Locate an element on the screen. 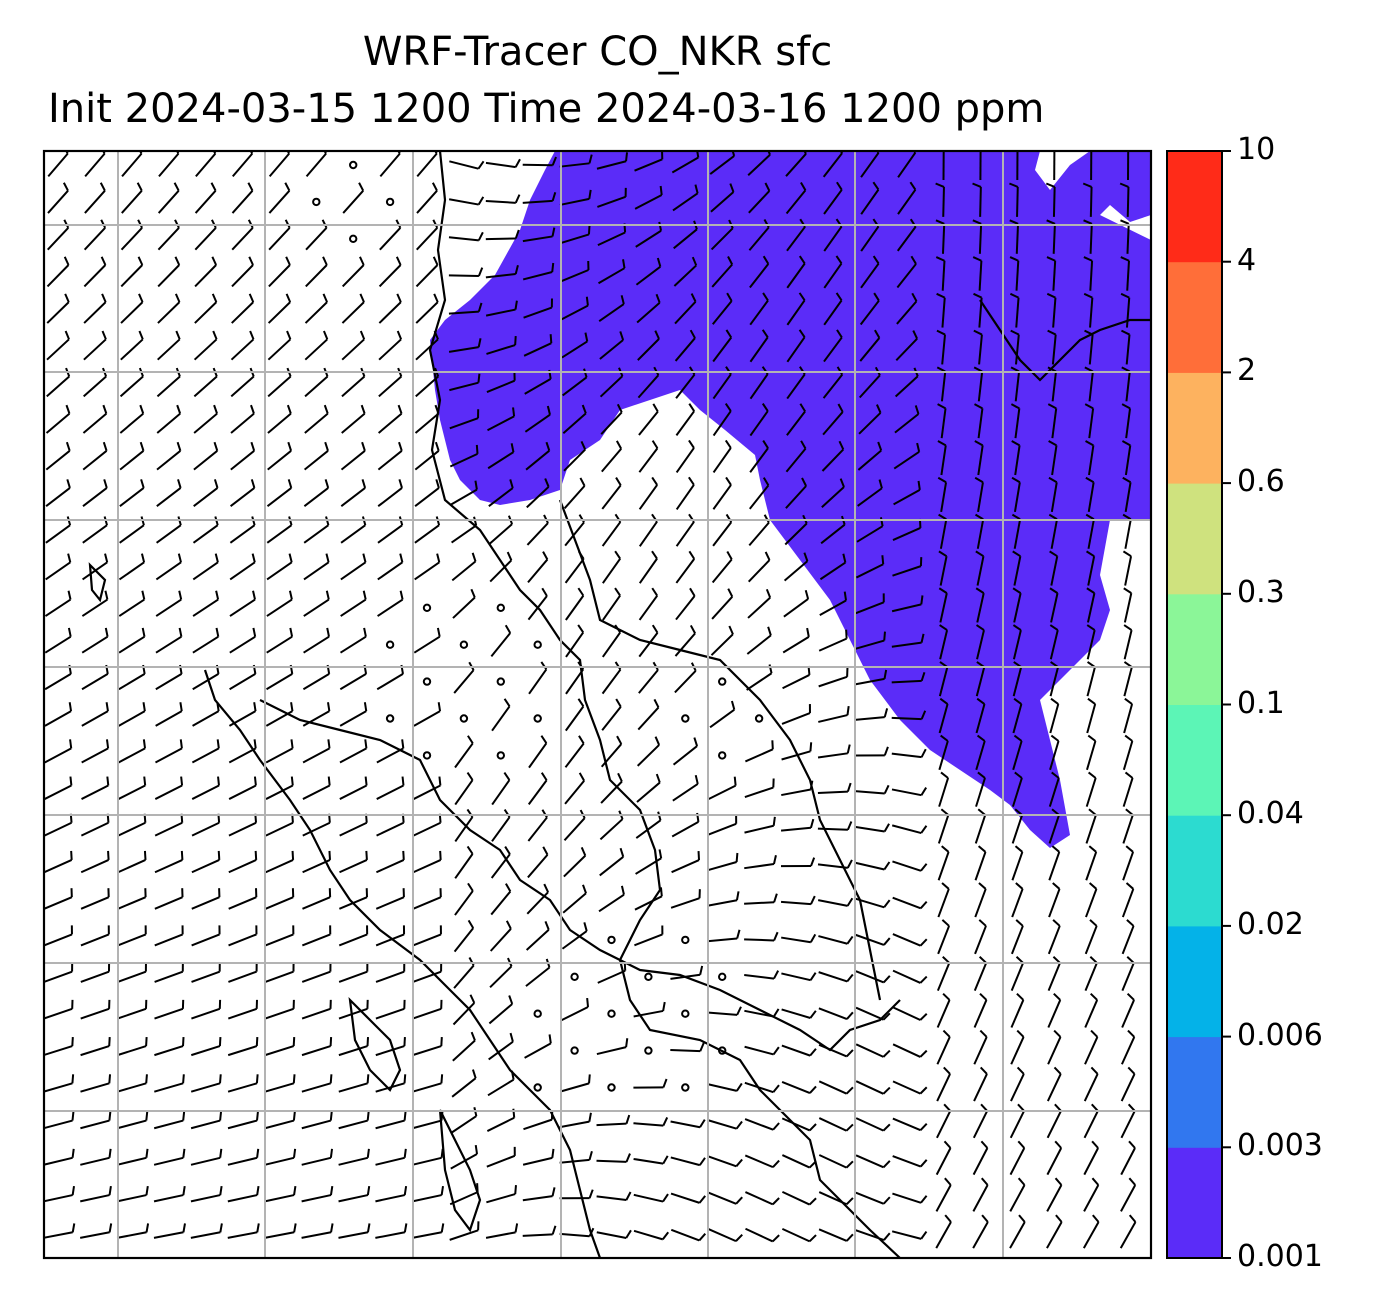  colorbar-tick-label: 2 is located at coordinates (1247, 371).